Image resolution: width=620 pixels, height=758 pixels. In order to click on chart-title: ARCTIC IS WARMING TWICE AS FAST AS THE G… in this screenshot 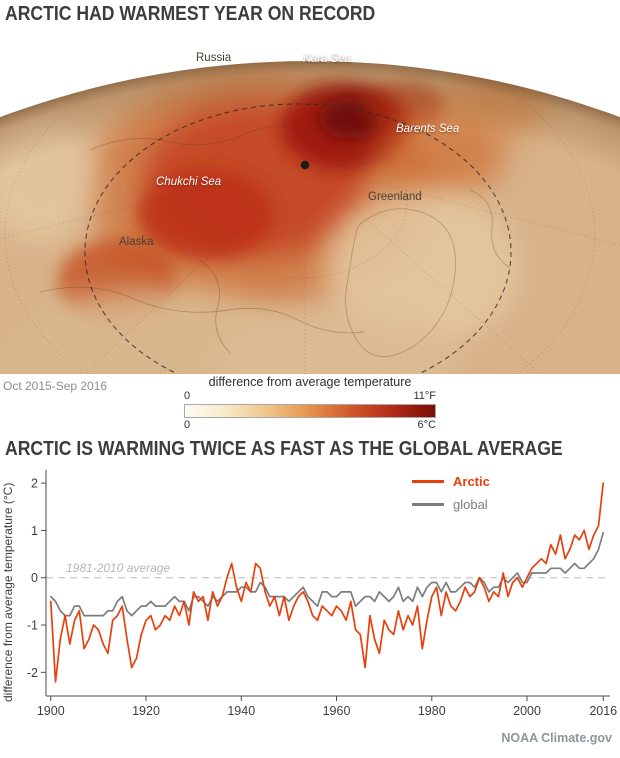, I will do `click(284, 449)`.